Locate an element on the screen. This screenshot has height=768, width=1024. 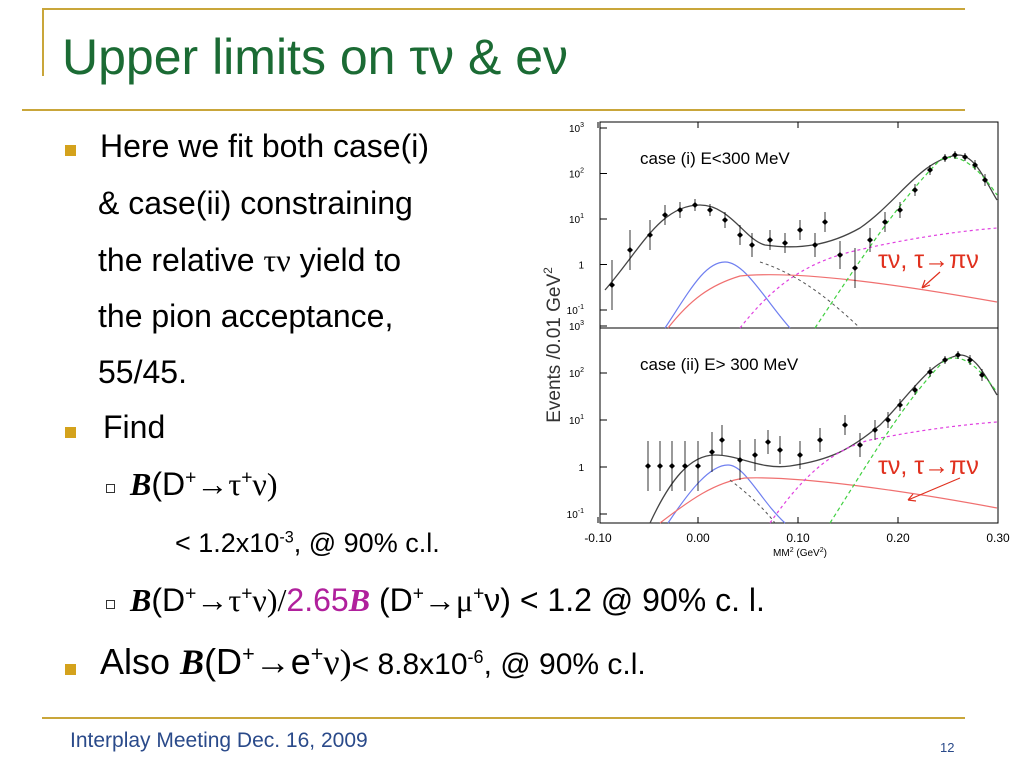
text: Here we fit both case(i) is located at coordinates (264, 146).